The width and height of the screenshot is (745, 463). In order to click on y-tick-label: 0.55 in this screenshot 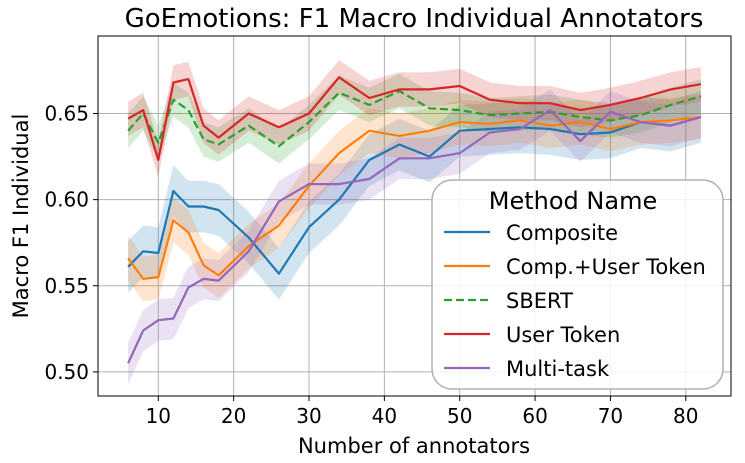, I will do `click(66, 286)`.